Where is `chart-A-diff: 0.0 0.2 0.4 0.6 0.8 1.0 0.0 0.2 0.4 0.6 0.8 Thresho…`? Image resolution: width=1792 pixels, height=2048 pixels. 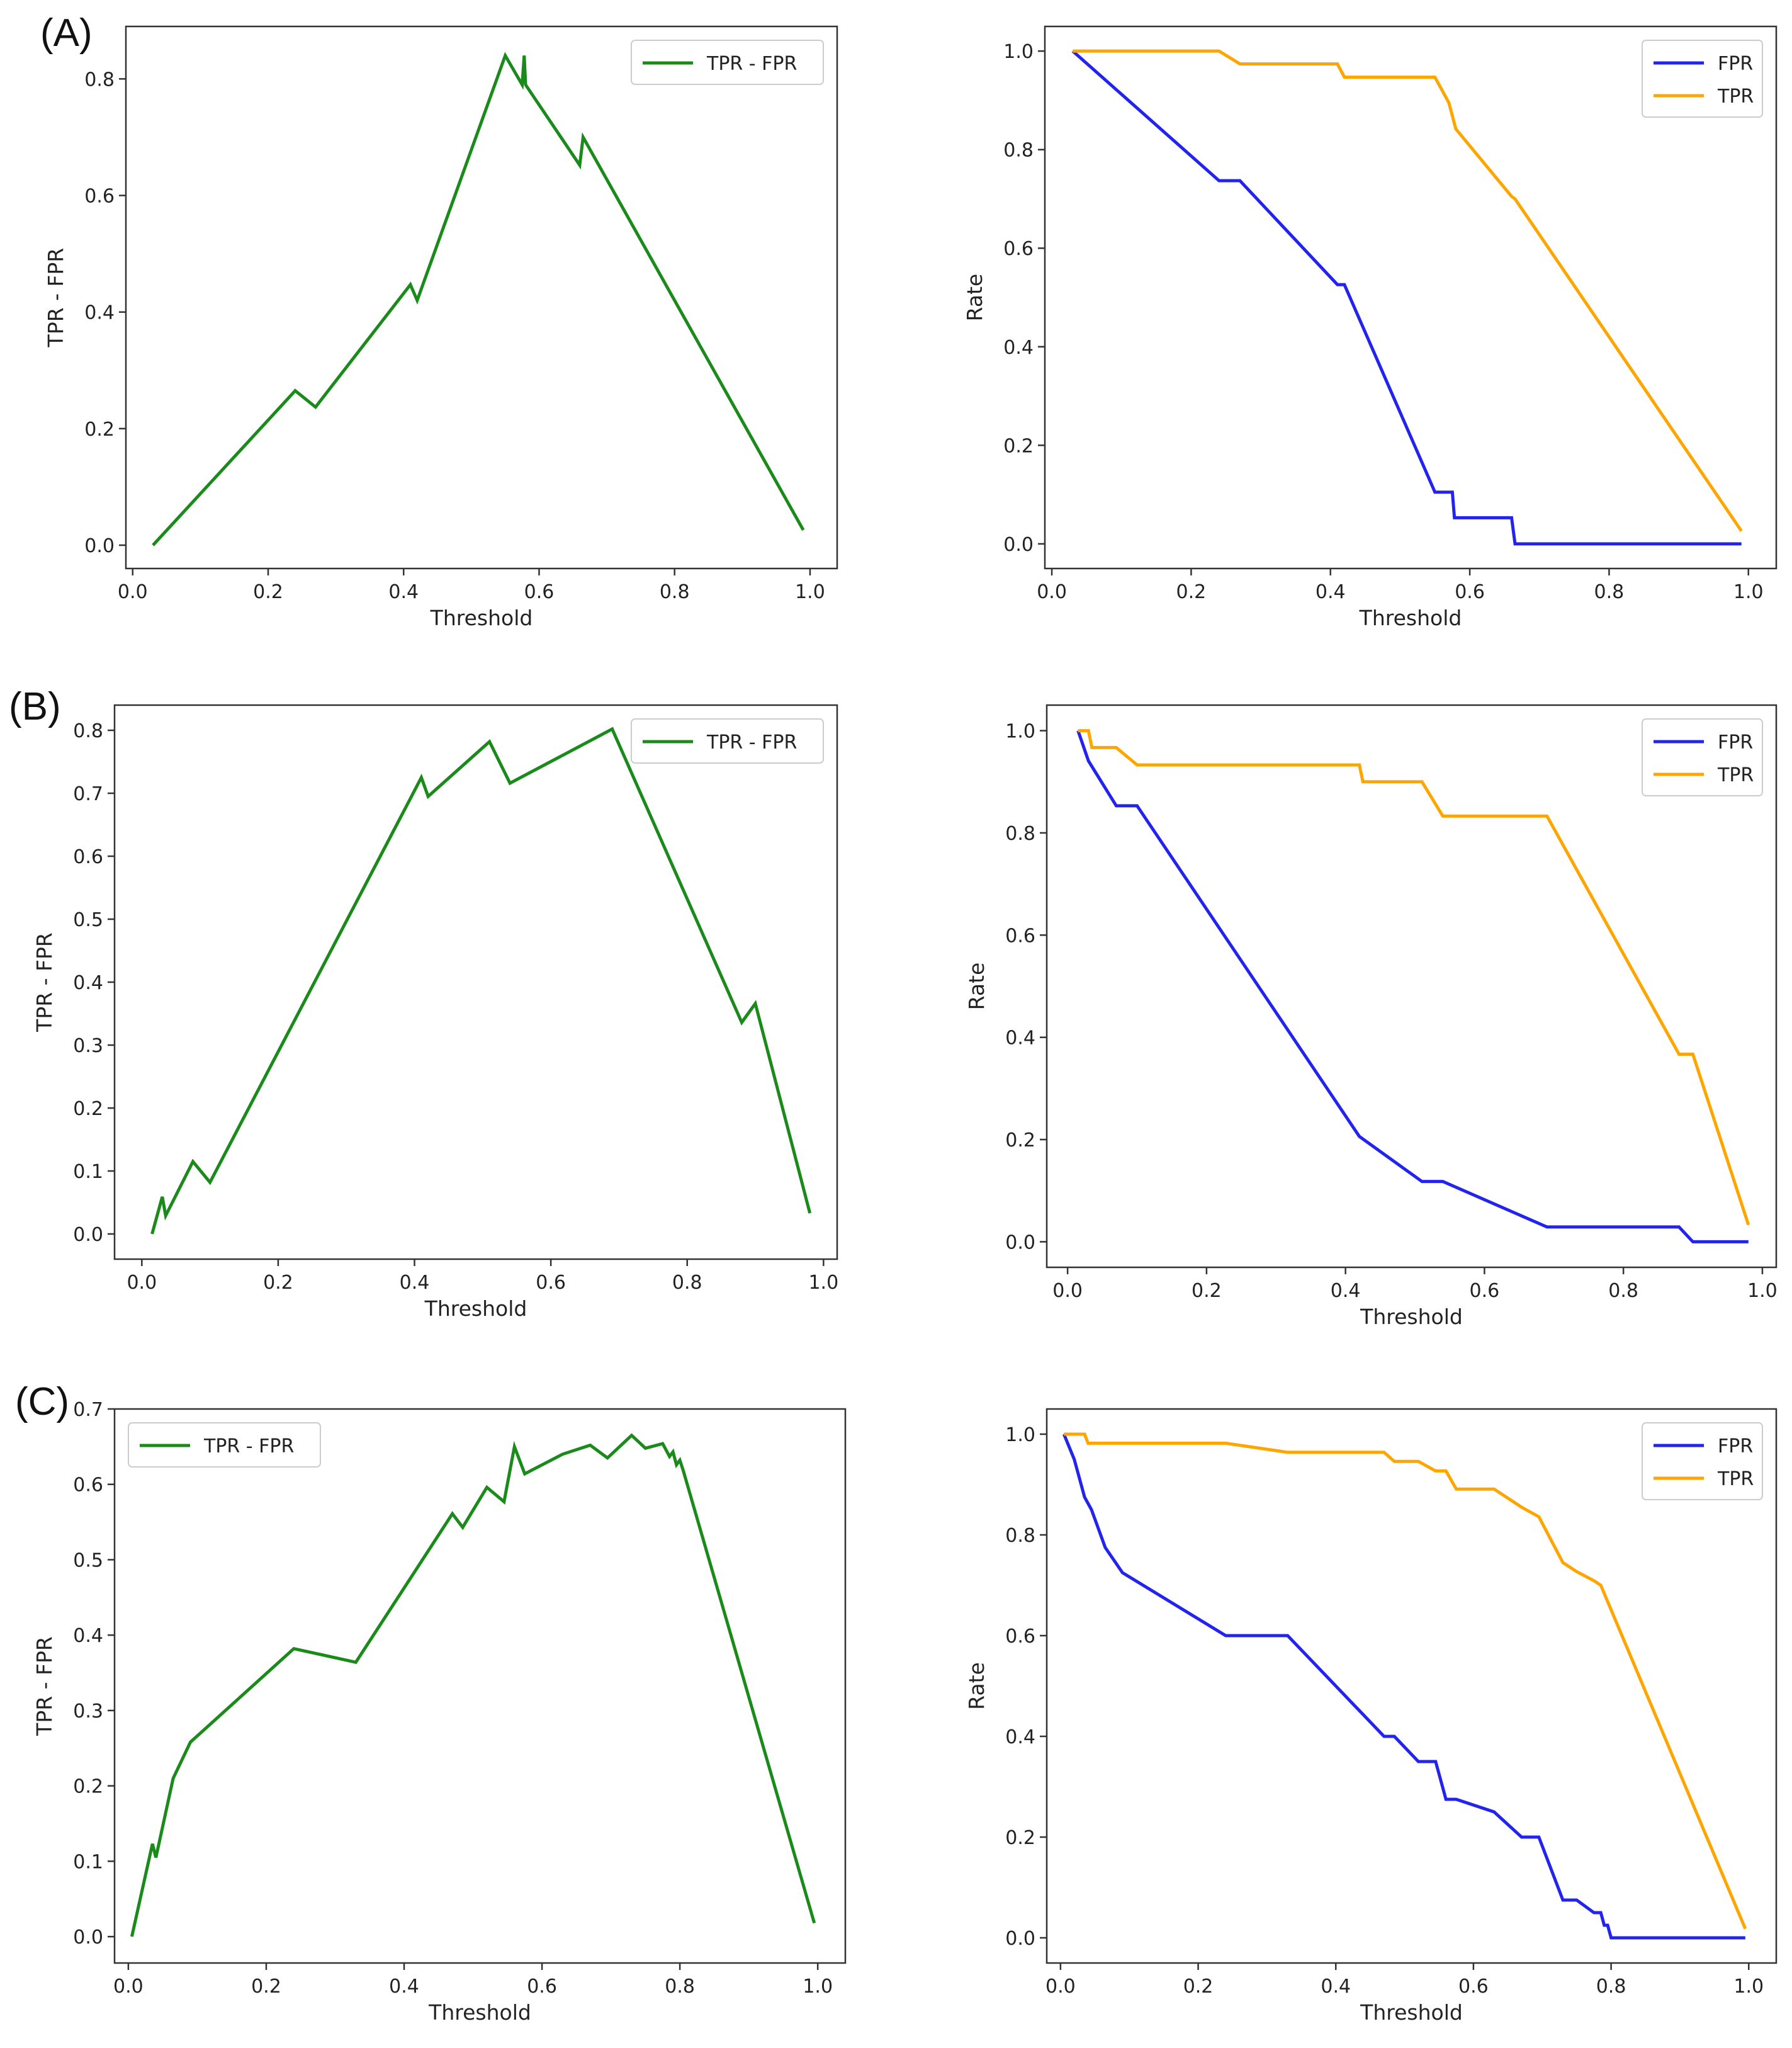
chart-A-diff: 0.0 0.2 0.4 0.6 0.8 1.0 0.0 0.2 0.4 0.6 0.8 Thresho… is located at coordinates (440, 327).